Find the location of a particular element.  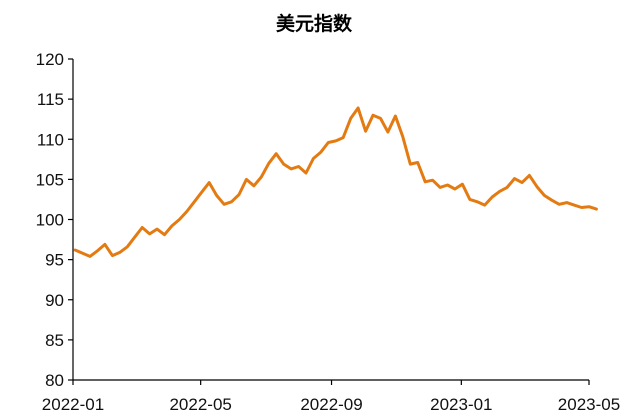

y-tick-label: 120 is located at coordinates (50, 59).